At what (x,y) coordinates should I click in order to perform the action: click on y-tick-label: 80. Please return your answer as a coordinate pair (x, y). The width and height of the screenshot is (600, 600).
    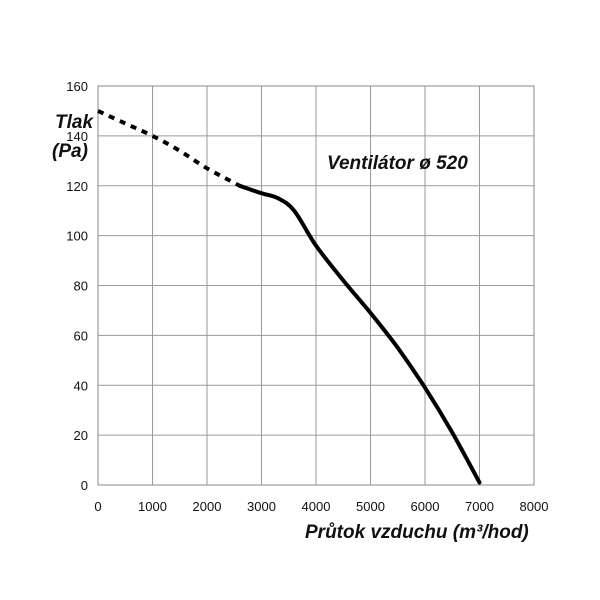
    Looking at the image, I should click on (81, 286).